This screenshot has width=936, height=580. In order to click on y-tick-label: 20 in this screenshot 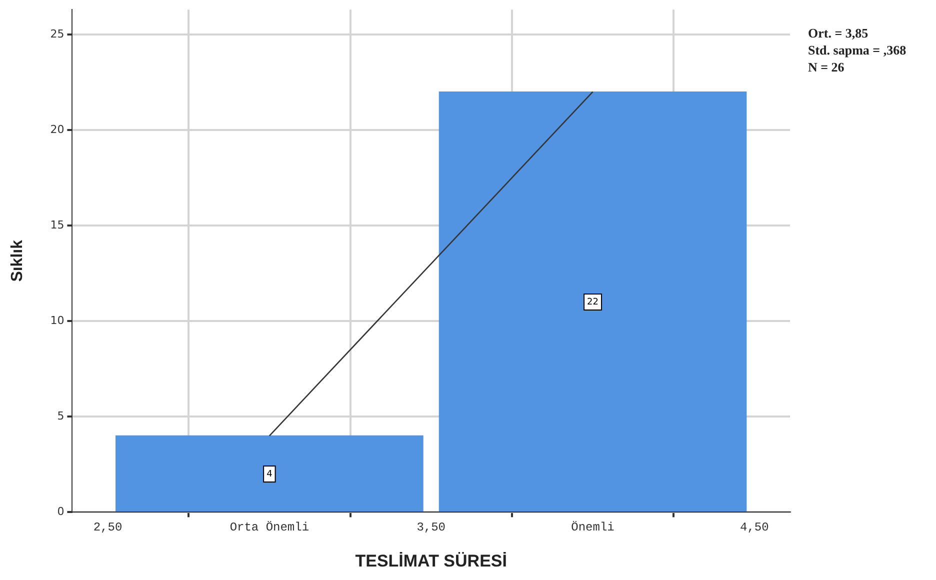, I will do `click(57, 129)`.